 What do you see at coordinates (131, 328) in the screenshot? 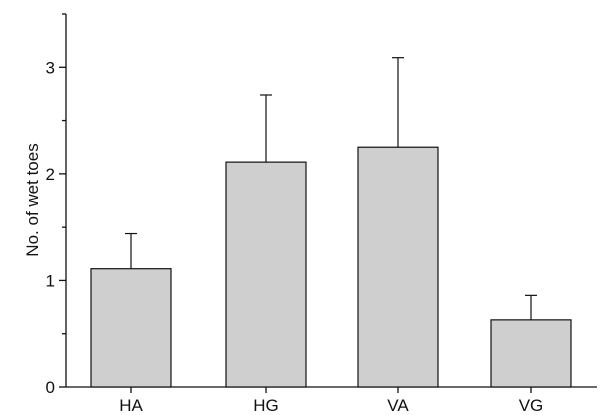
I see `bar-ha` at bounding box center [131, 328].